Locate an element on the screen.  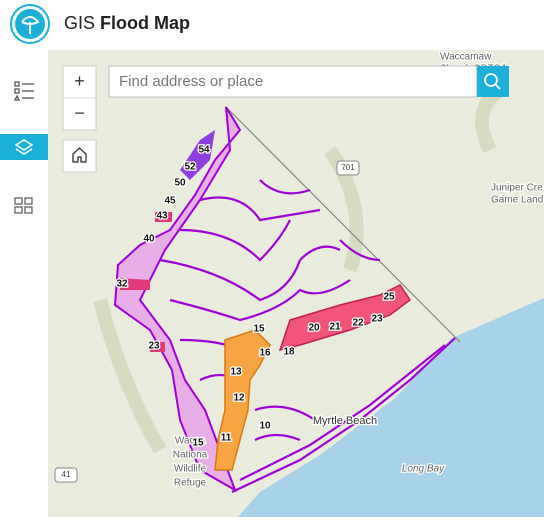
search-icon-handle is located at coordinates (497, 86).